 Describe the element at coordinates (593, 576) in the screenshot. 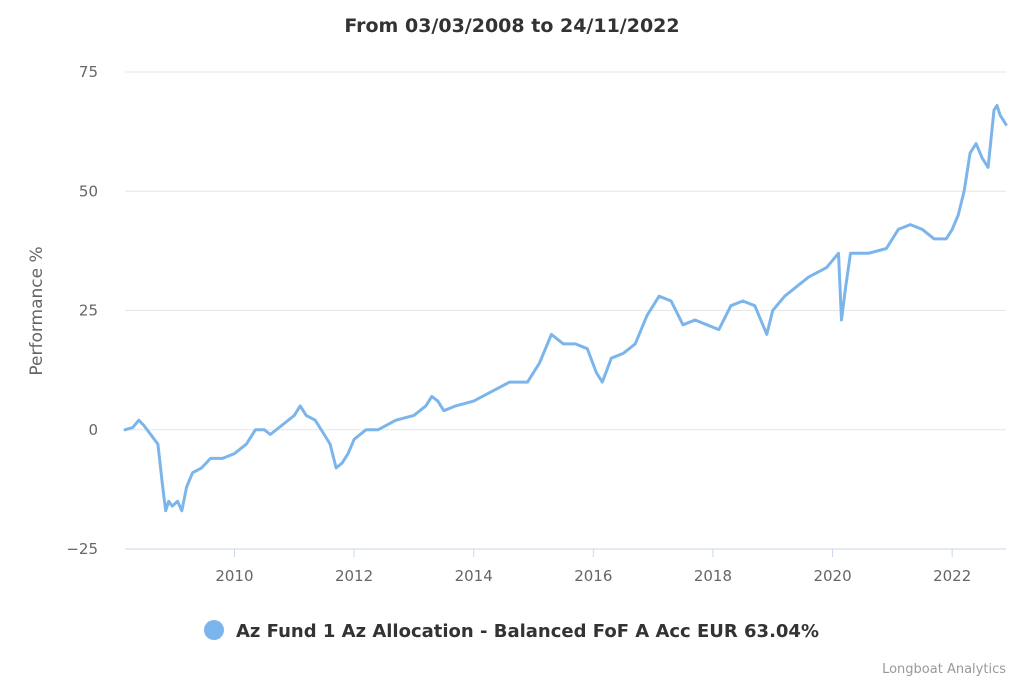

I see `x-tick-label: 2016` at that location.